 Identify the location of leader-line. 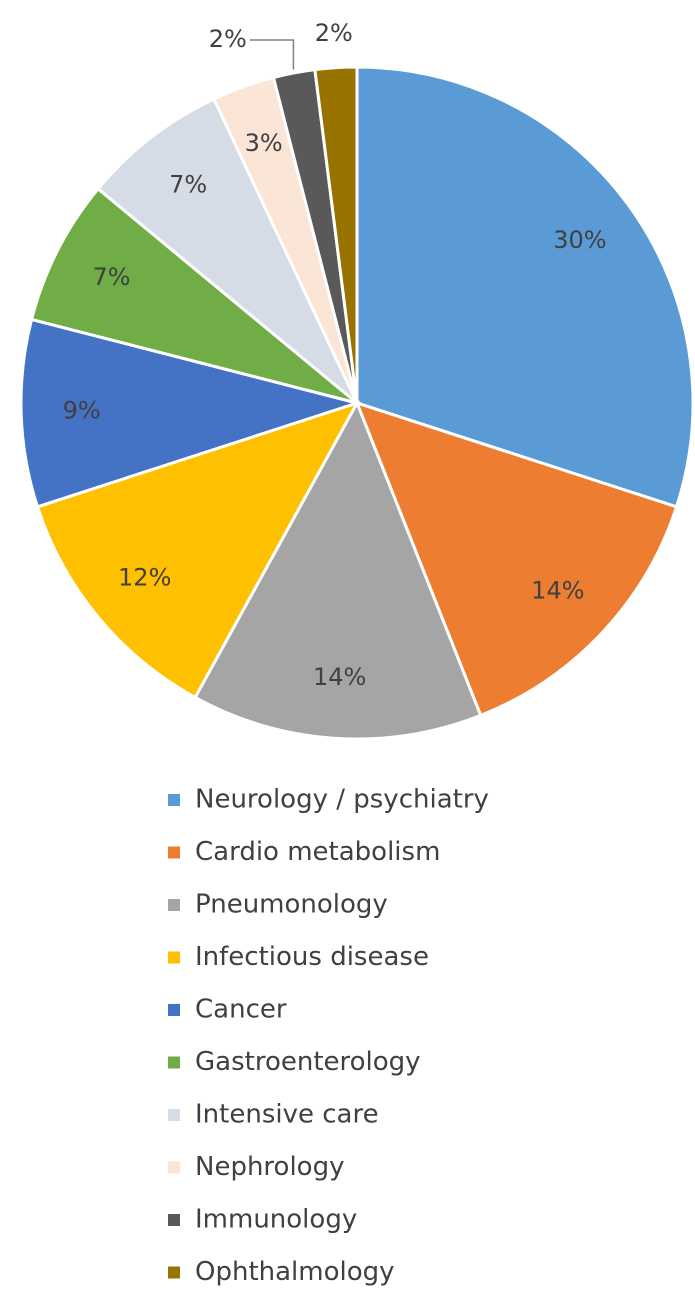
(272, 54).